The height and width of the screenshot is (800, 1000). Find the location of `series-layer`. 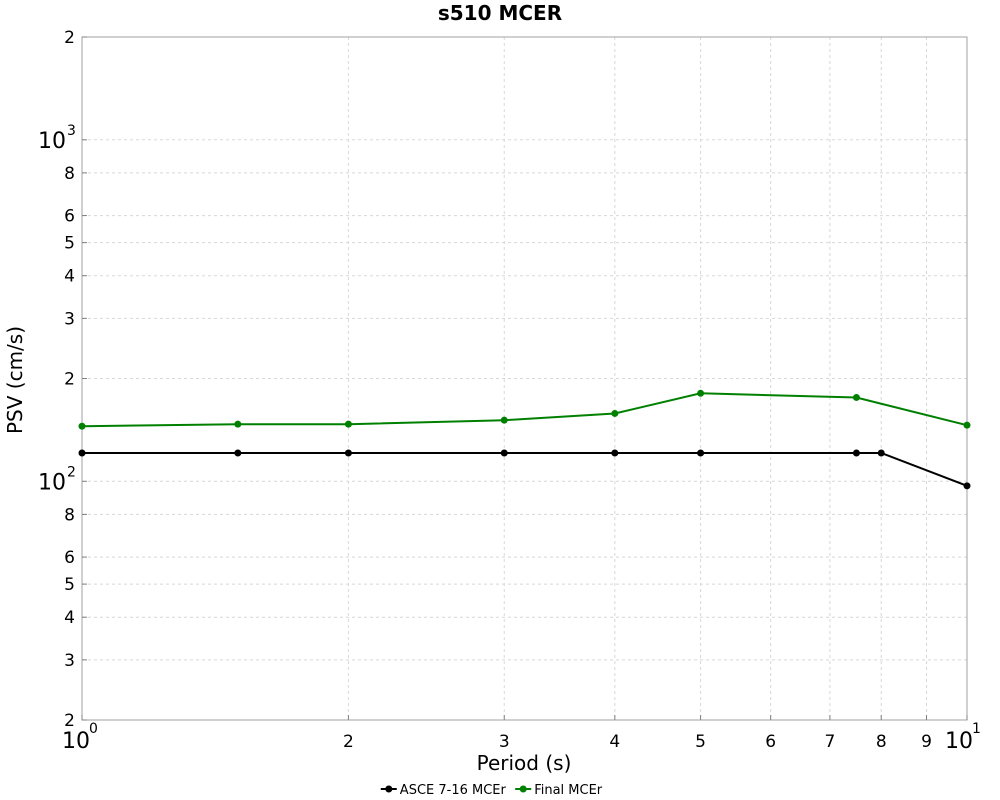

series-layer is located at coordinates (524, 439).